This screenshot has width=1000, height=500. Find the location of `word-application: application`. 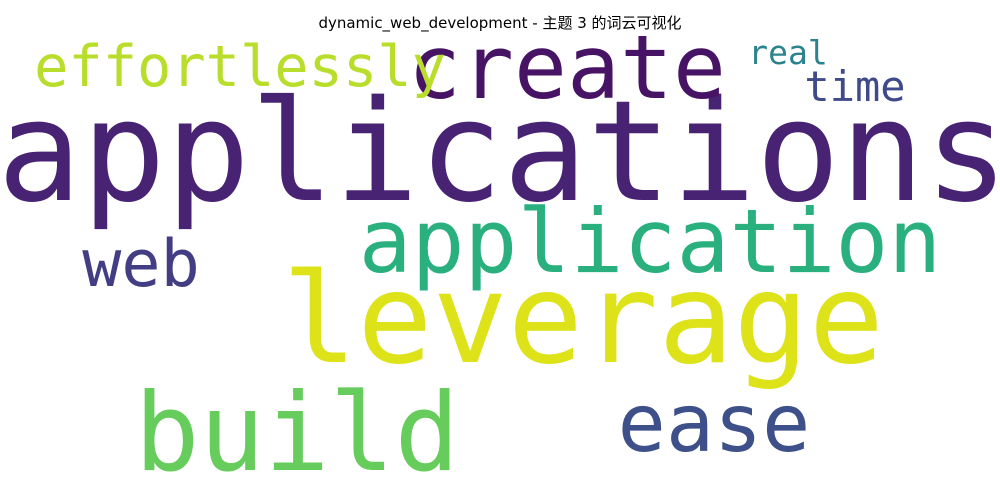

word-application: application is located at coordinates (650, 241).